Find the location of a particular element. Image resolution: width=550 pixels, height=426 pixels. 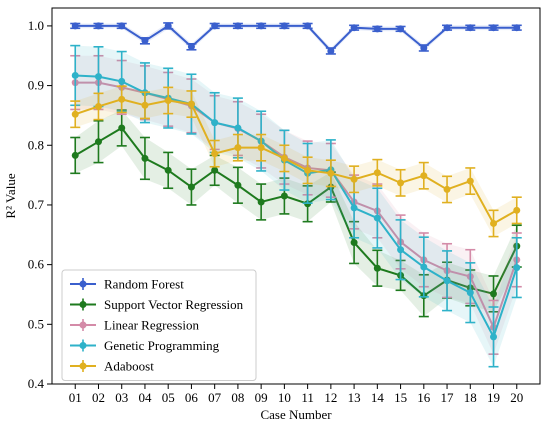

legend-label: Genetic Programming is located at coordinates (162, 345).